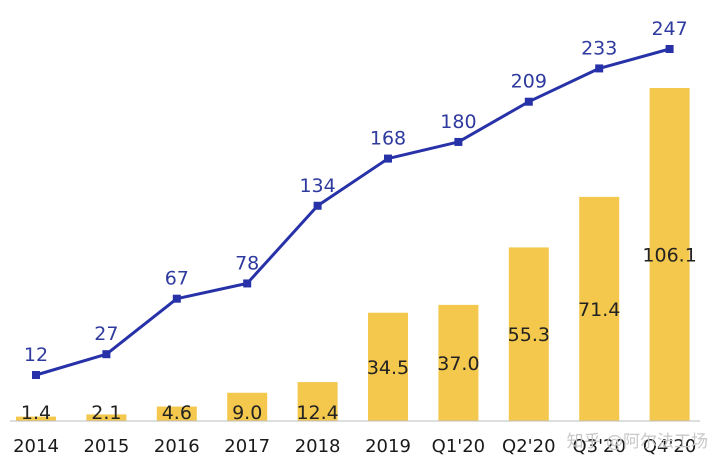 The width and height of the screenshot is (720, 462). I want to click on bar-label-6: 37.0, so click(458, 364).